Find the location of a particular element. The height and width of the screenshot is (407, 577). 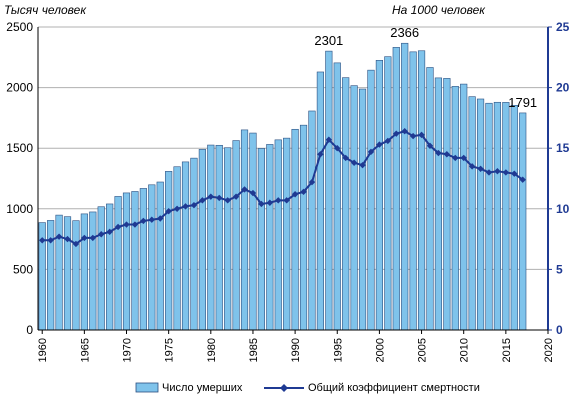

rate-point-2008 is located at coordinates (447, 154).